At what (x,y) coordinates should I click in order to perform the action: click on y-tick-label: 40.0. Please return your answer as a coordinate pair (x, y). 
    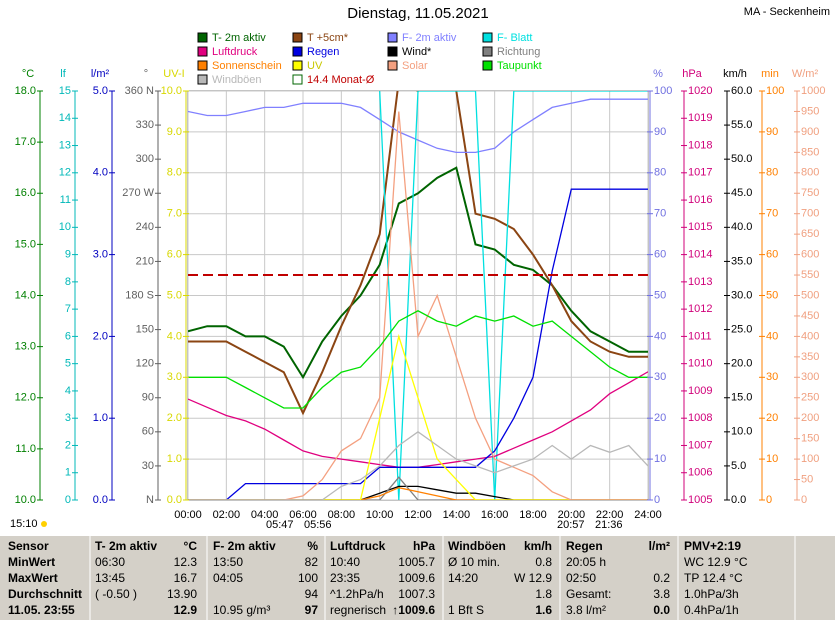
    Looking at the image, I should click on (741, 227).